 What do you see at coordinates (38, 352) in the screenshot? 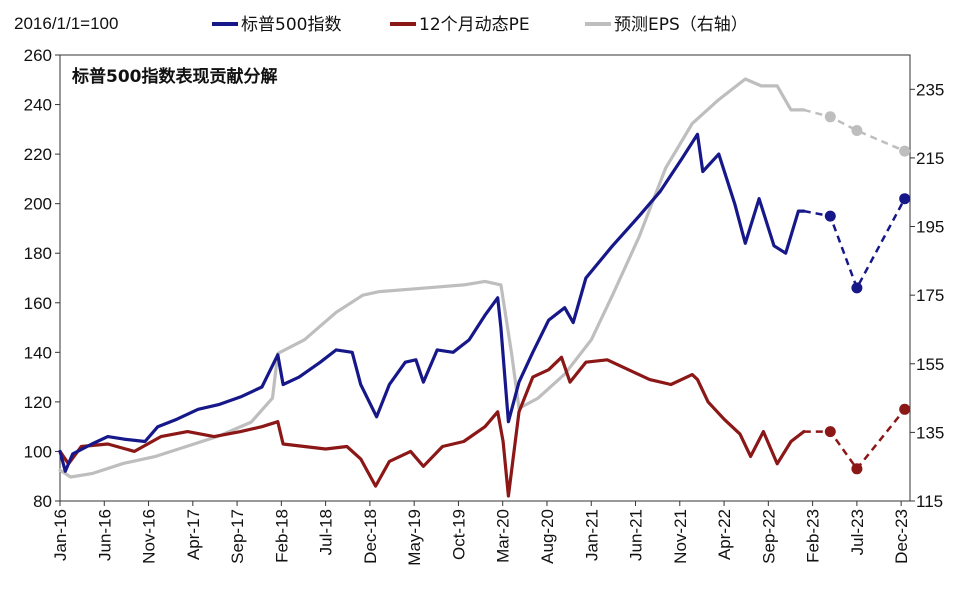
I see `left-tick-label: 140` at bounding box center [38, 352].